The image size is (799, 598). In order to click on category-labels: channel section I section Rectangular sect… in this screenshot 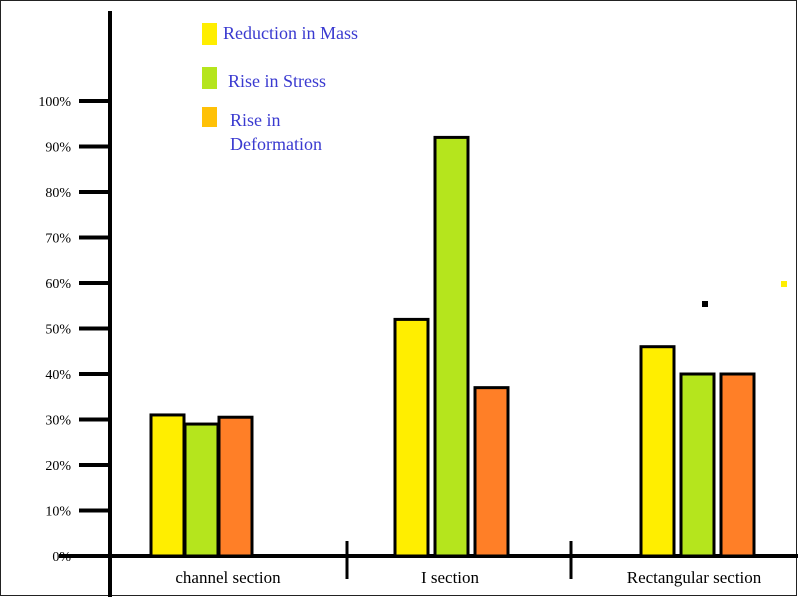, I will do `click(468, 577)`.